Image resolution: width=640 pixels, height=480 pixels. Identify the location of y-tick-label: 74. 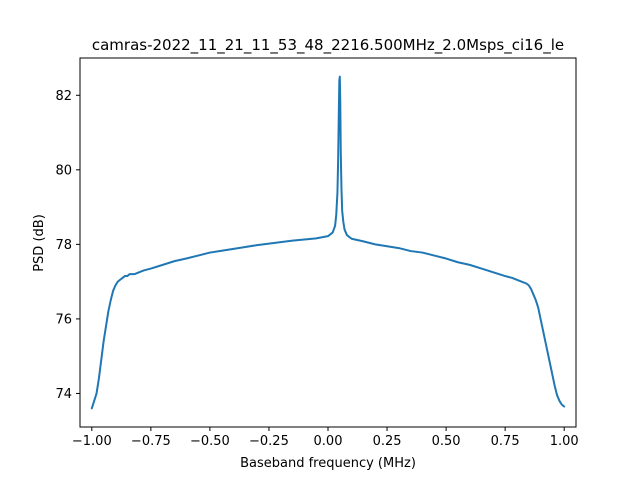
(63, 394).